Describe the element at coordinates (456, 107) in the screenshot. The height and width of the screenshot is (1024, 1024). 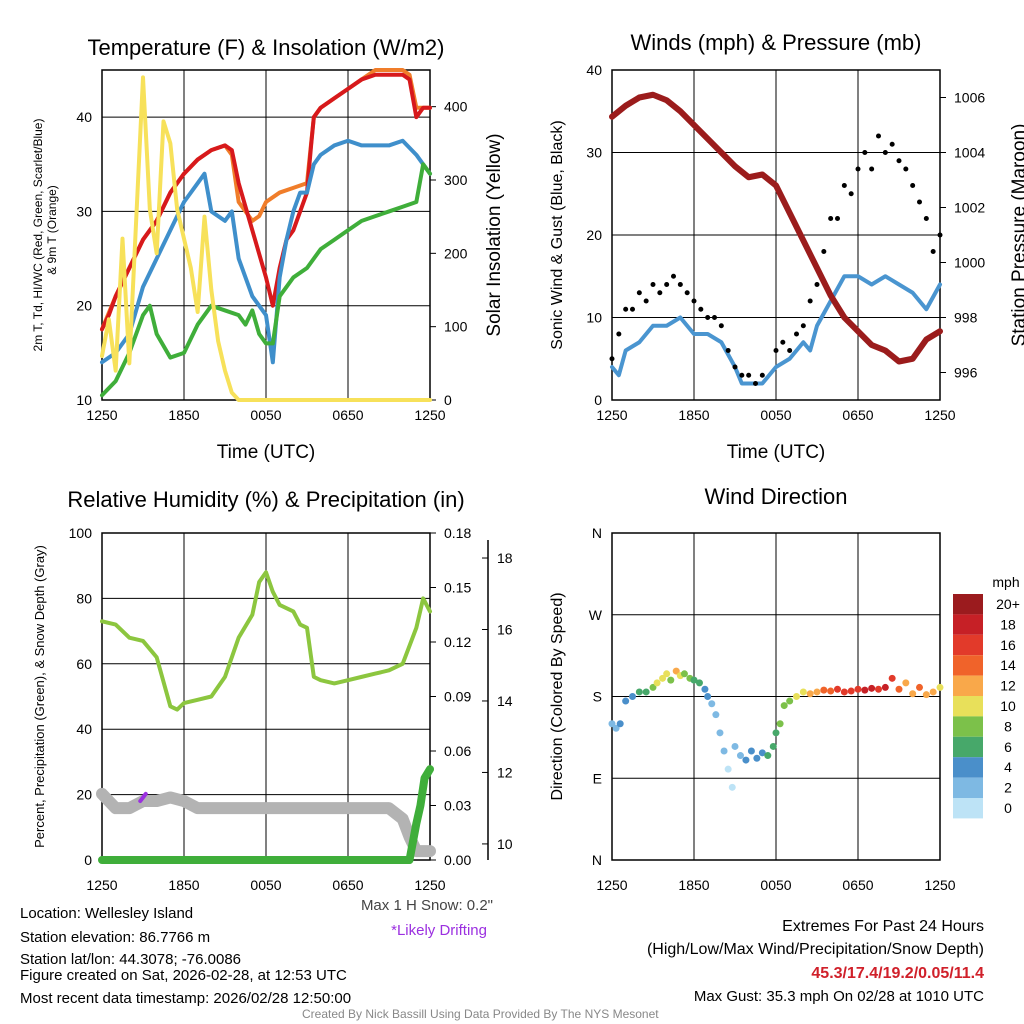
I see `right-tick-label: 400` at that location.